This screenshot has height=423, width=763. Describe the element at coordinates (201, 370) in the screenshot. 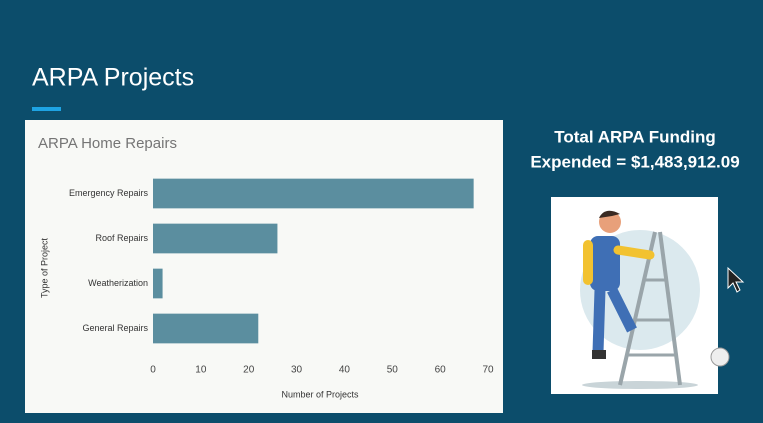

I see `x-tick-label: 10` at that location.